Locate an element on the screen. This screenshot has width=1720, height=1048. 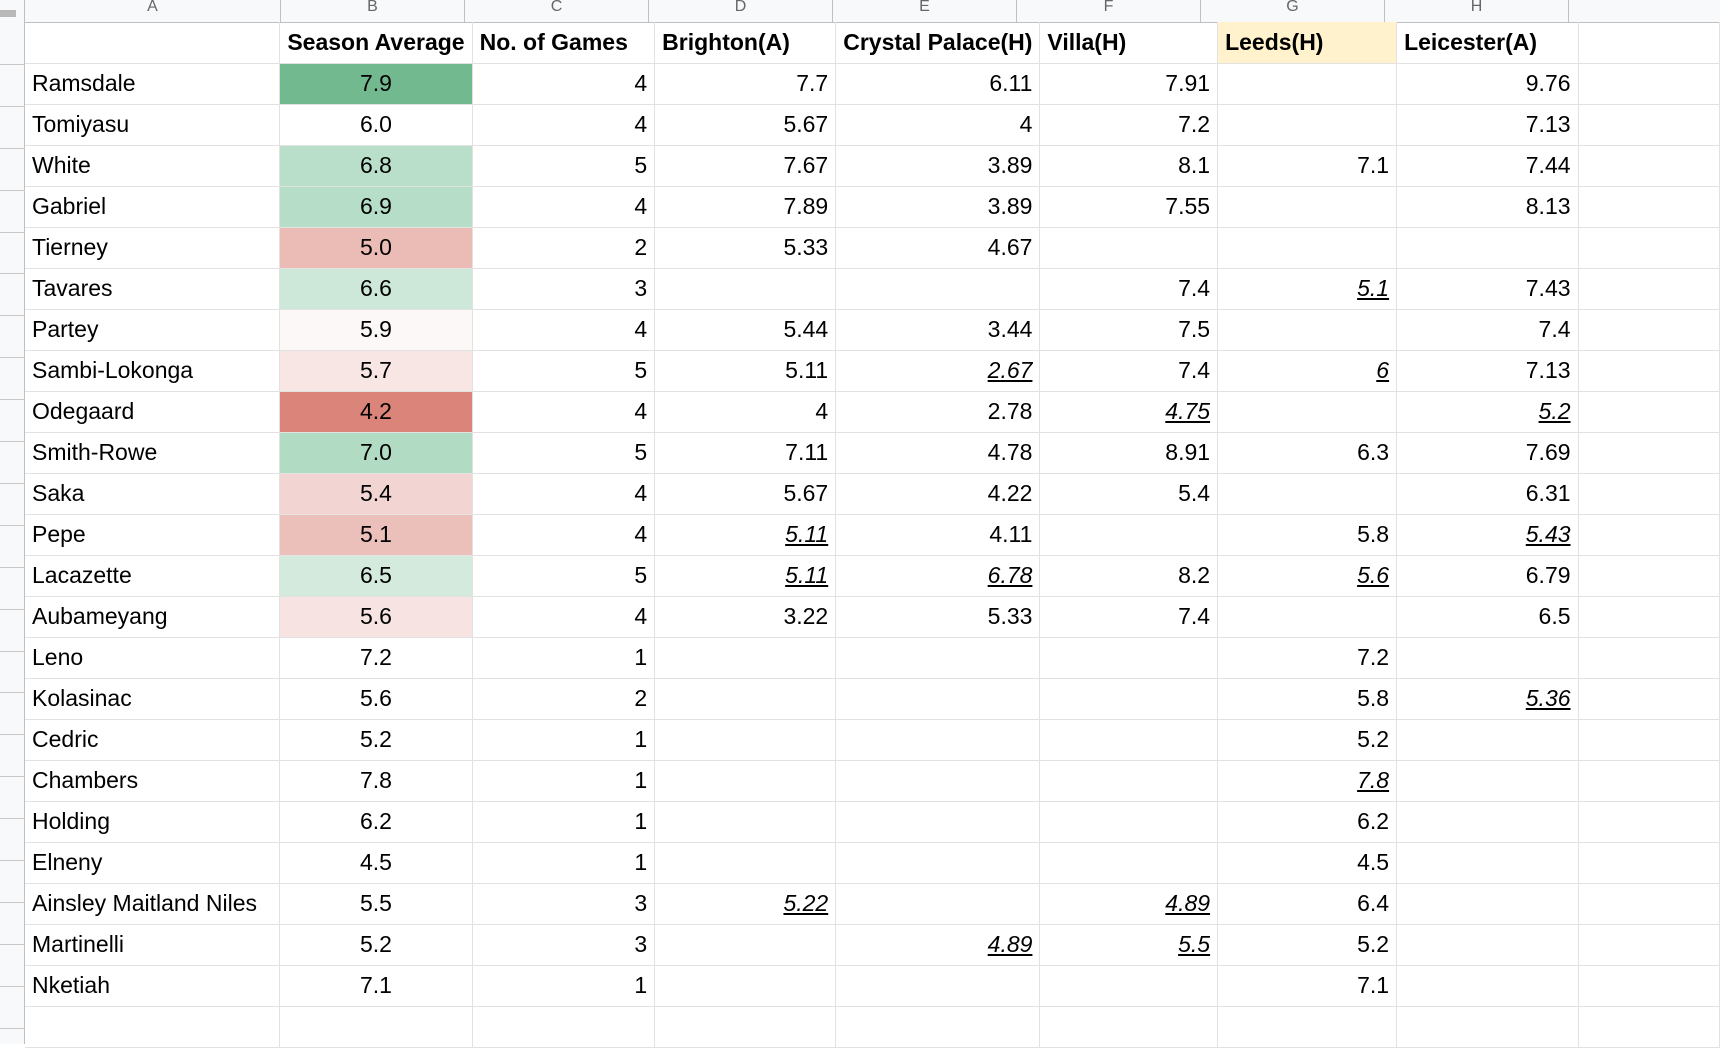
match-score-cell: 7.5 is located at coordinates (1129, 330).